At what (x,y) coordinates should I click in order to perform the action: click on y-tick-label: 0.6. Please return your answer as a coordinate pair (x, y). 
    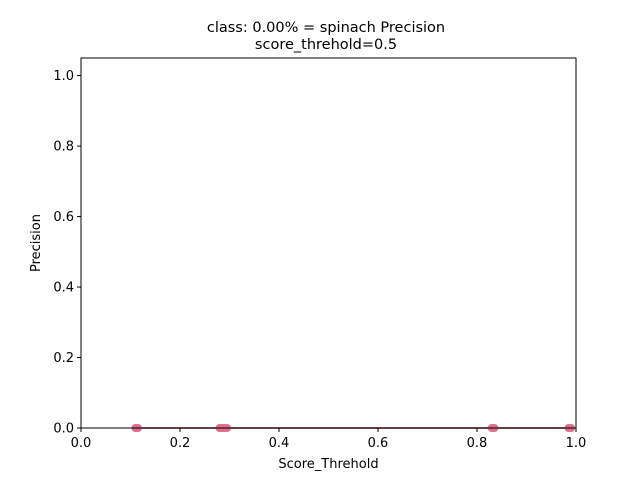
    Looking at the image, I should click on (63, 217).